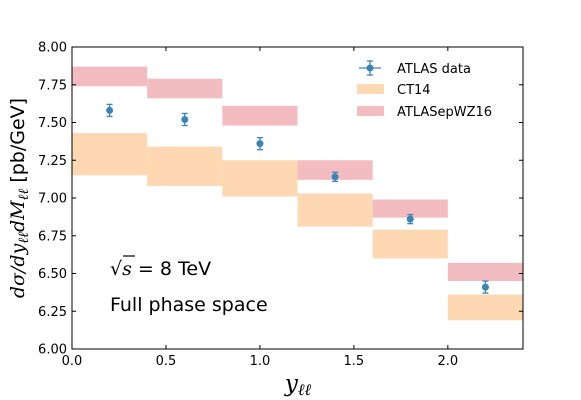  I want to click on x-tick-label: 2.0, so click(447, 361).